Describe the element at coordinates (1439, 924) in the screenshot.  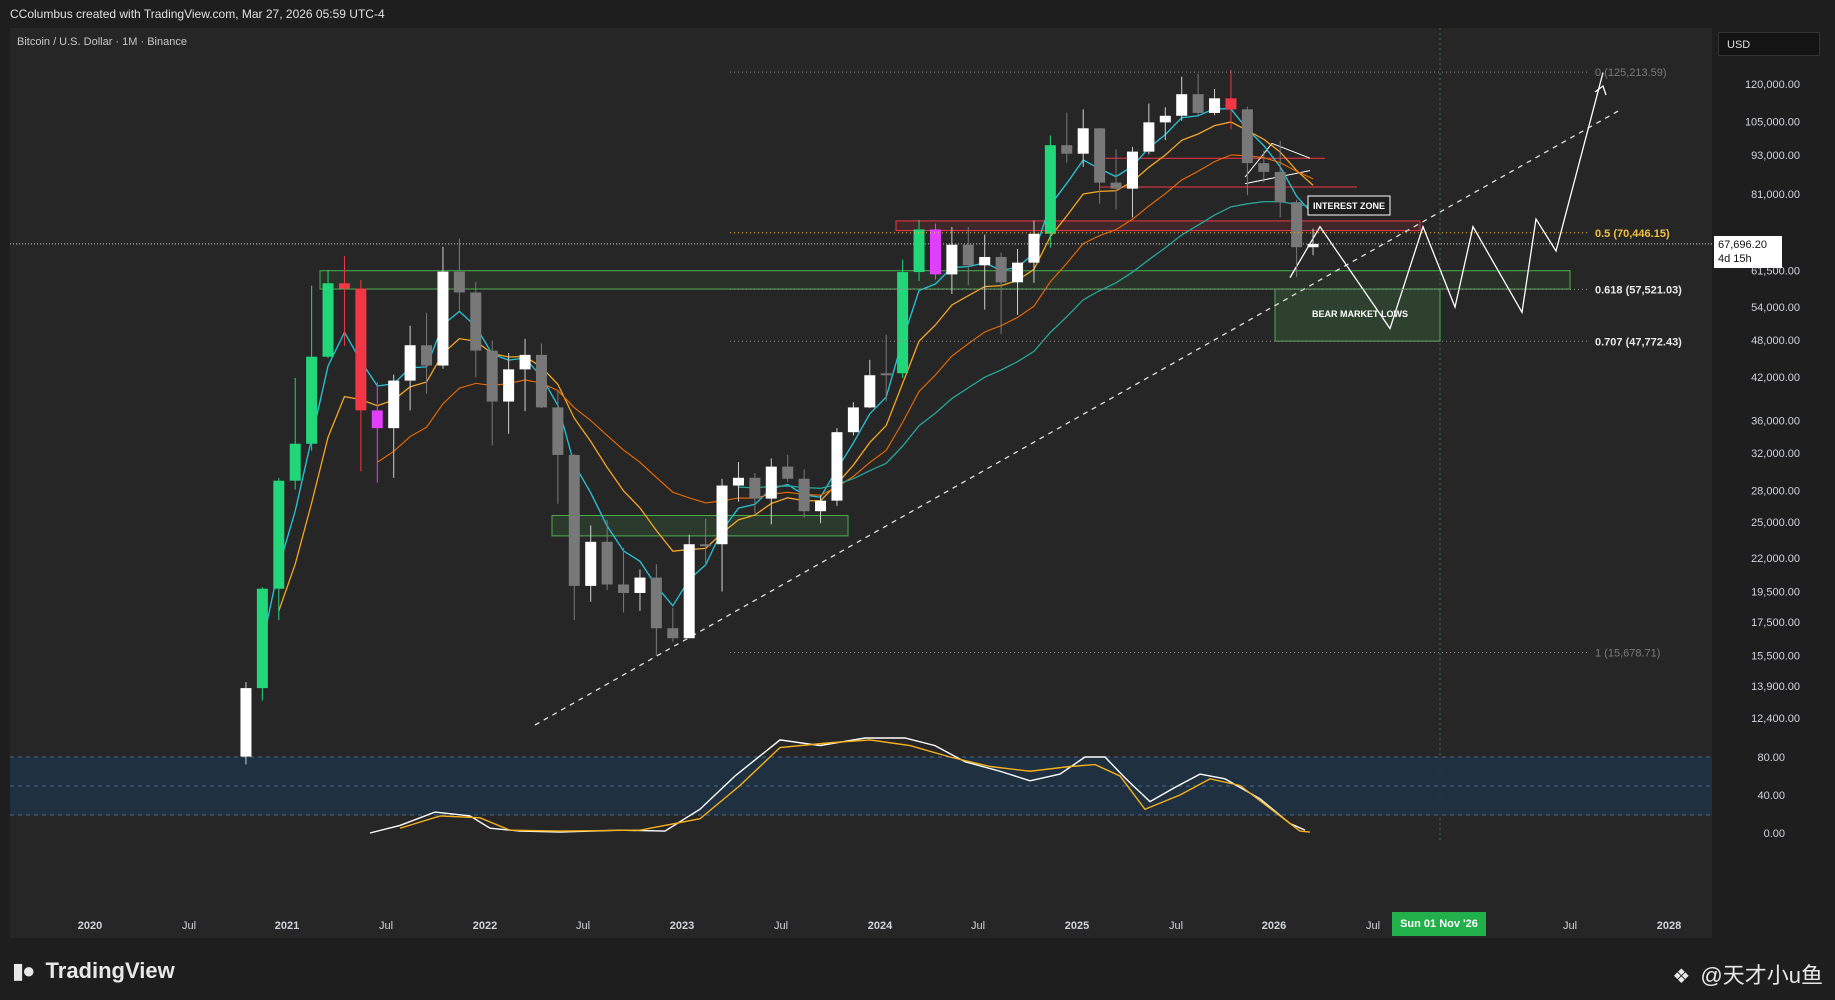
I see `crosshair-date-label: Sun 01 Nov '26` at that location.